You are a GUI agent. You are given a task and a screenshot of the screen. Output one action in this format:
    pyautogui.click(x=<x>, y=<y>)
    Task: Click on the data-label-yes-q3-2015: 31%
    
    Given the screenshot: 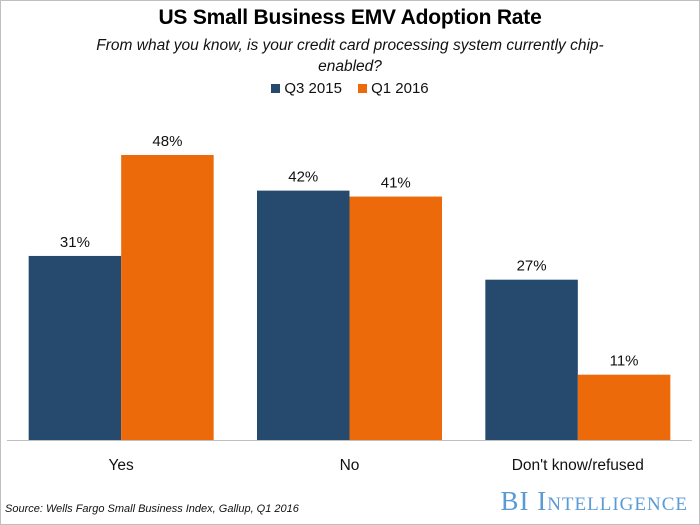 What is the action you would take?
    pyautogui.click(x=75, y=242)
    